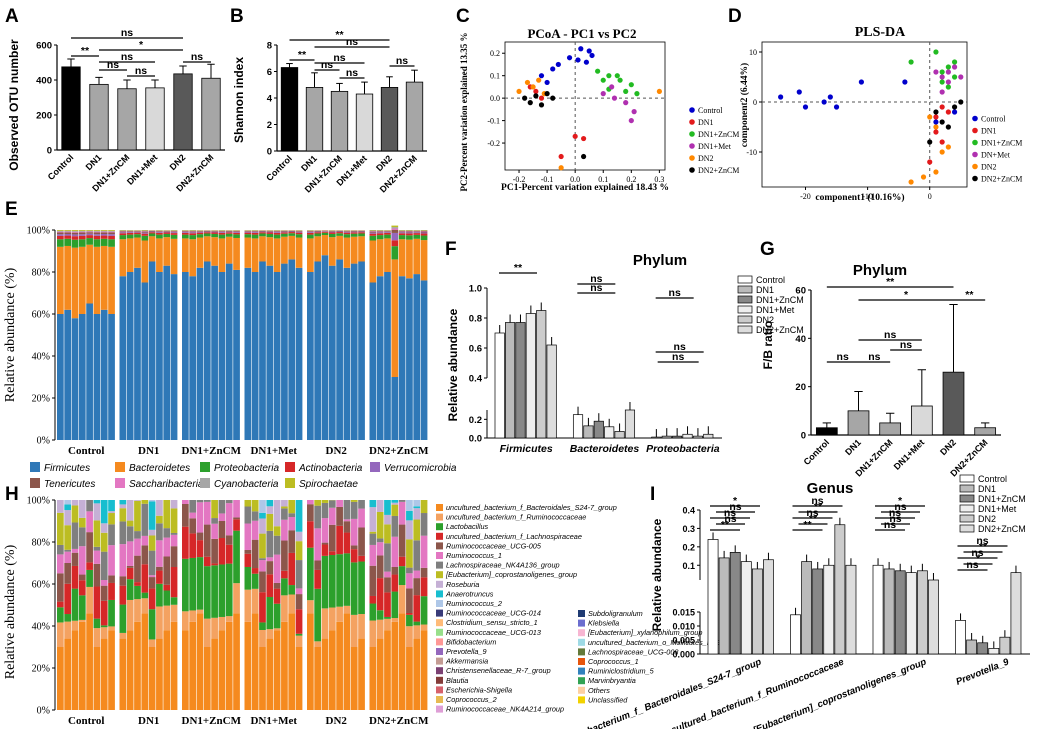 The image size is (1045, 734). I want to click on a-y-tick-label: 0, so click(49, 151).